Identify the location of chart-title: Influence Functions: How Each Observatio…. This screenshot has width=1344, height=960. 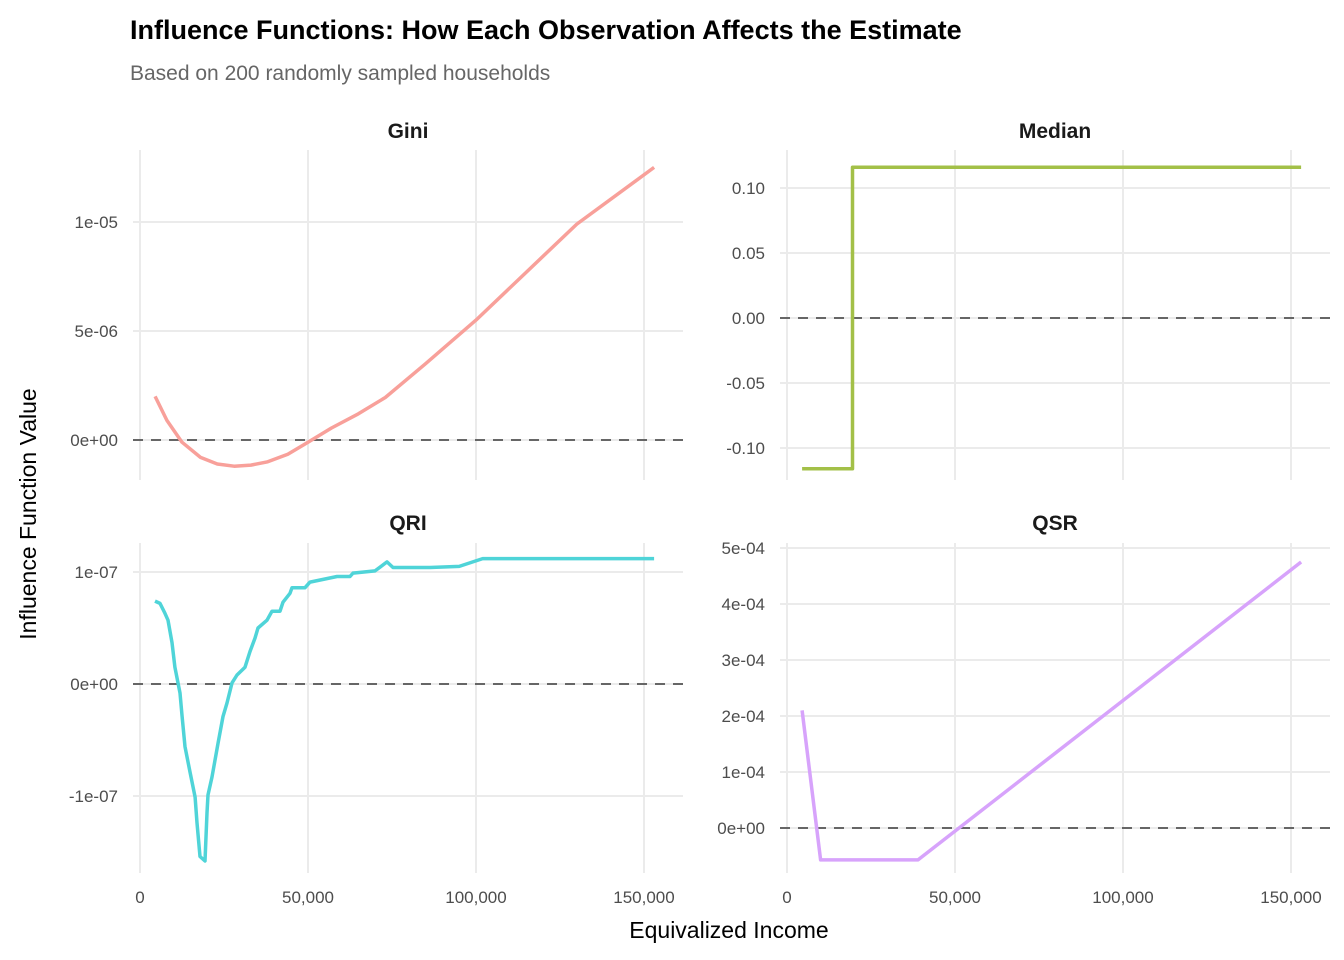
(546, 30).